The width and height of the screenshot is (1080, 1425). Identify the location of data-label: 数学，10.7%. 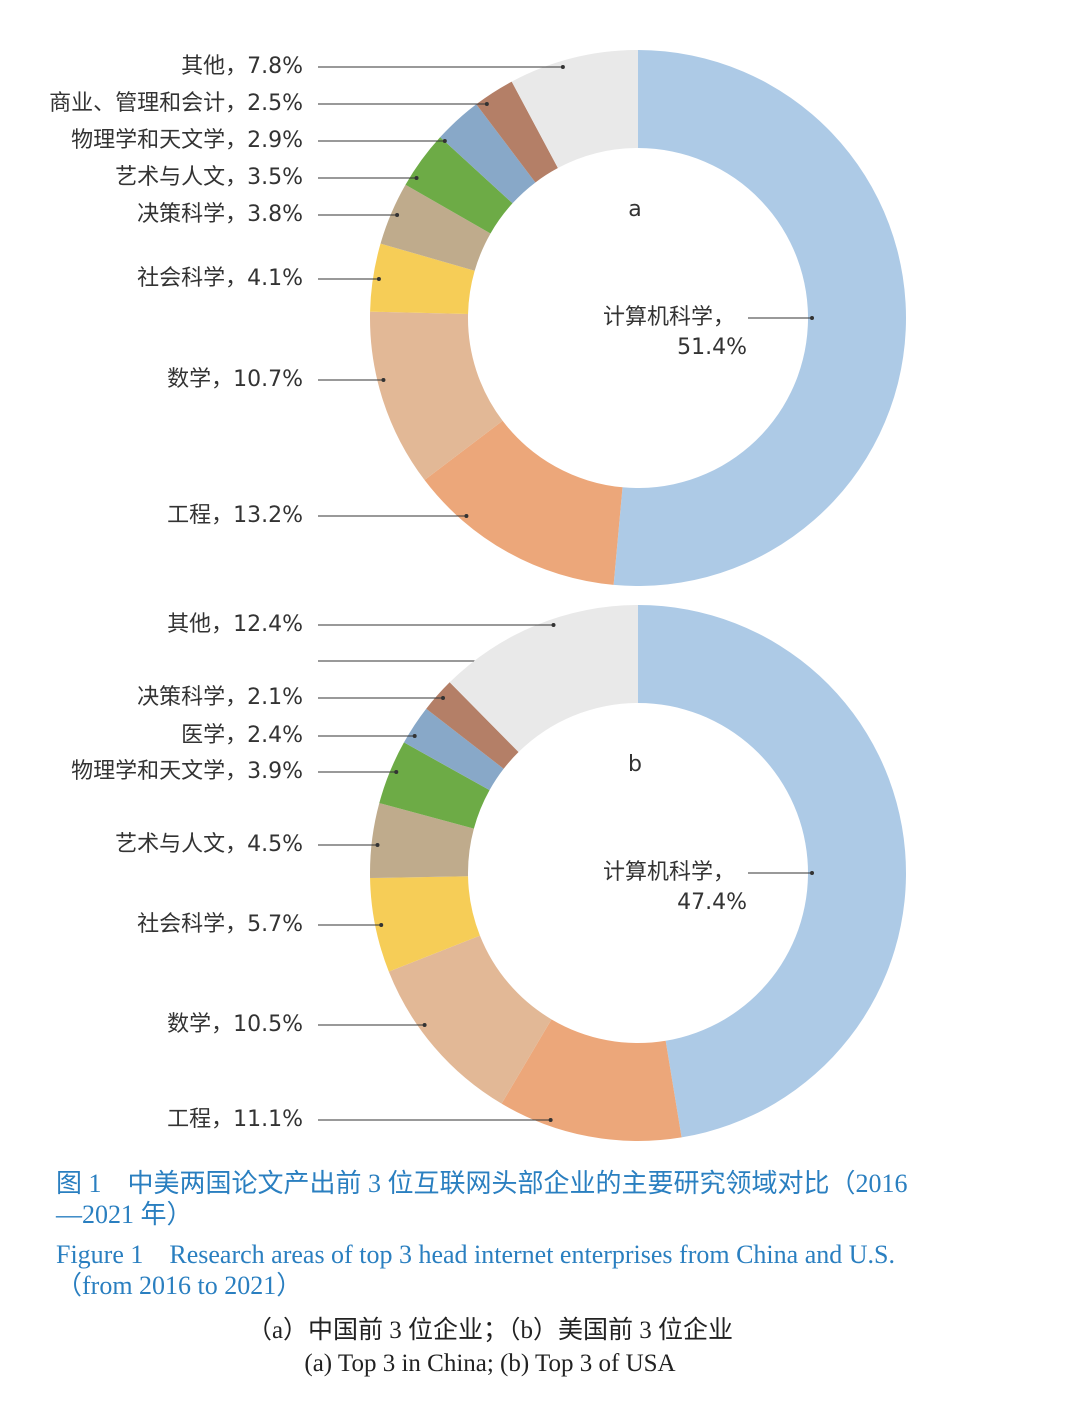
(235, 379).